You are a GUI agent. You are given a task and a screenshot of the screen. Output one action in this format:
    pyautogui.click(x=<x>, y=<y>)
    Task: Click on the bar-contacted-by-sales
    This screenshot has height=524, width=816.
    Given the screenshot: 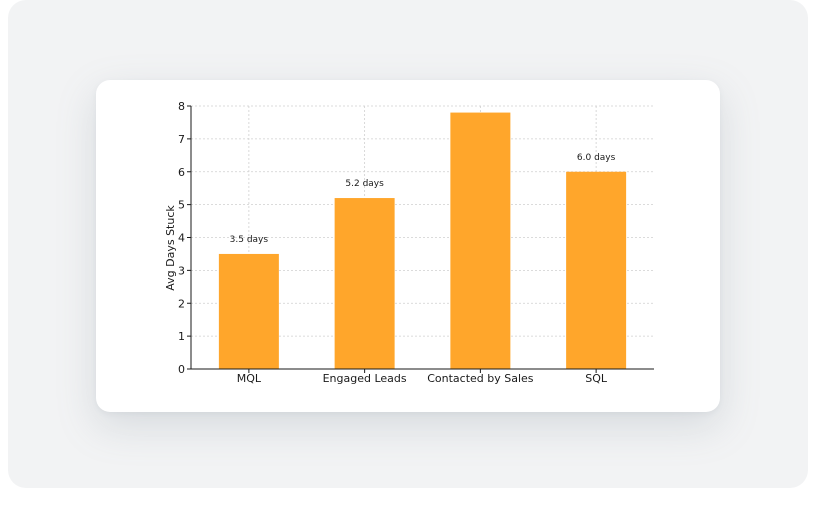 What is the action you would take?
    pyautogui.click(x=480, y=240)
    